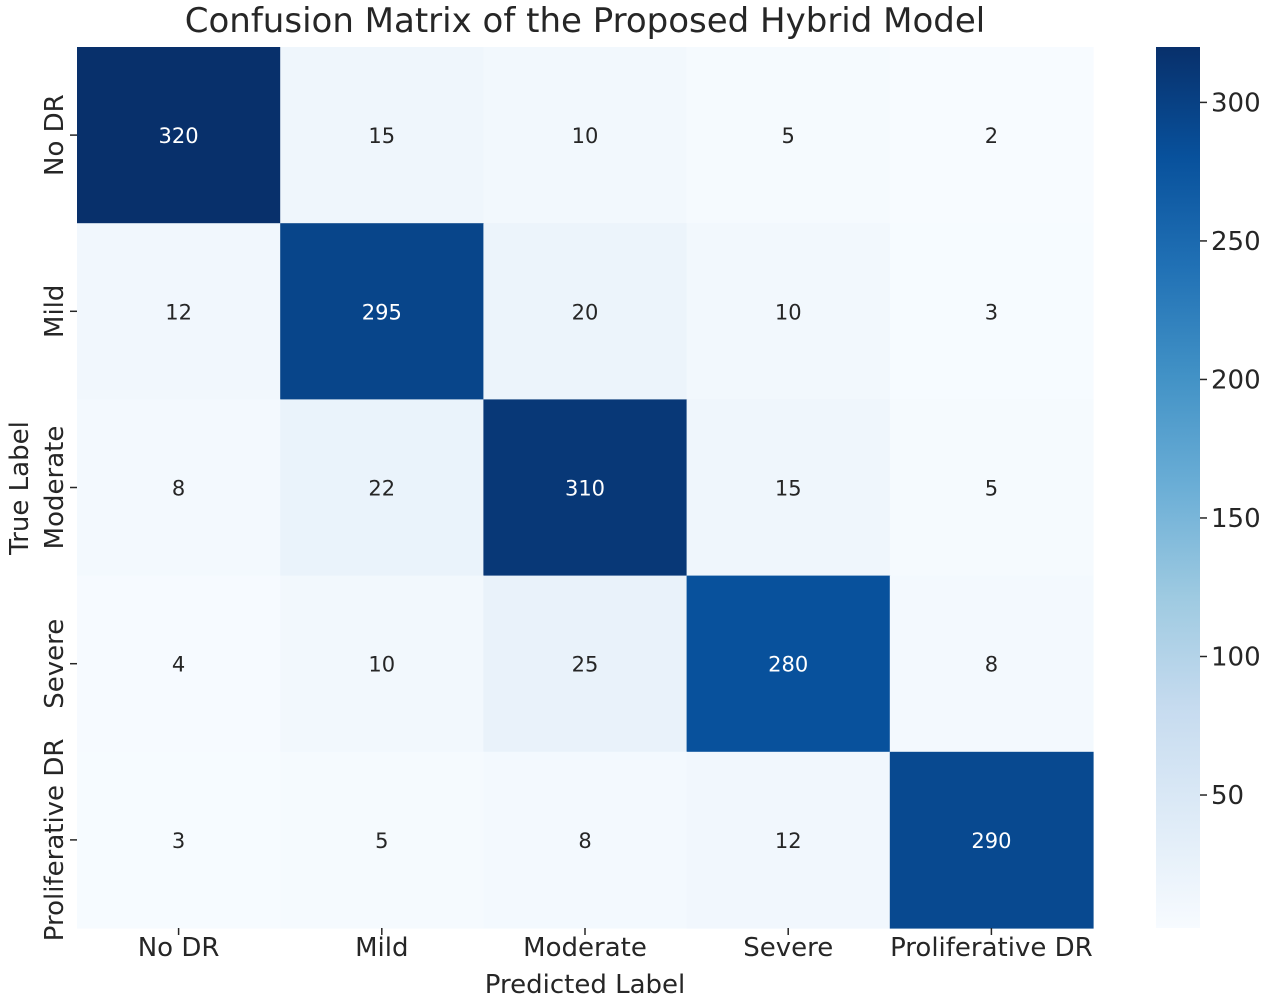  I want to click on y-axis-ticks: No DR Mild Moderate Severe Proliferative DR, so click(58, 517).